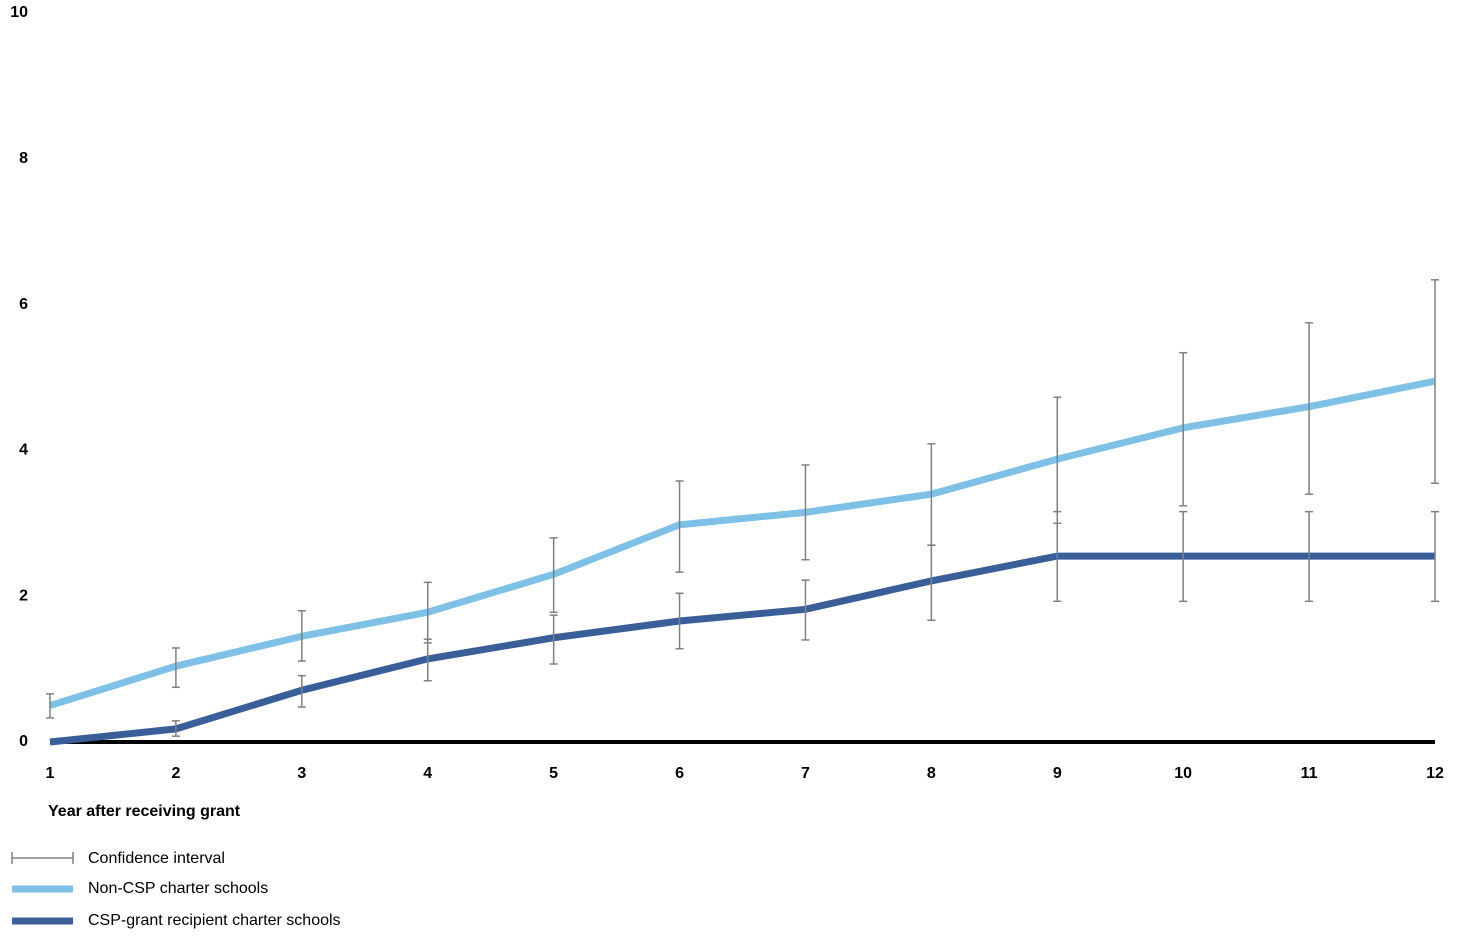 This screenshot has height=937, width=1465. I want to click on x-tick-label: 2, so click(175, 773).